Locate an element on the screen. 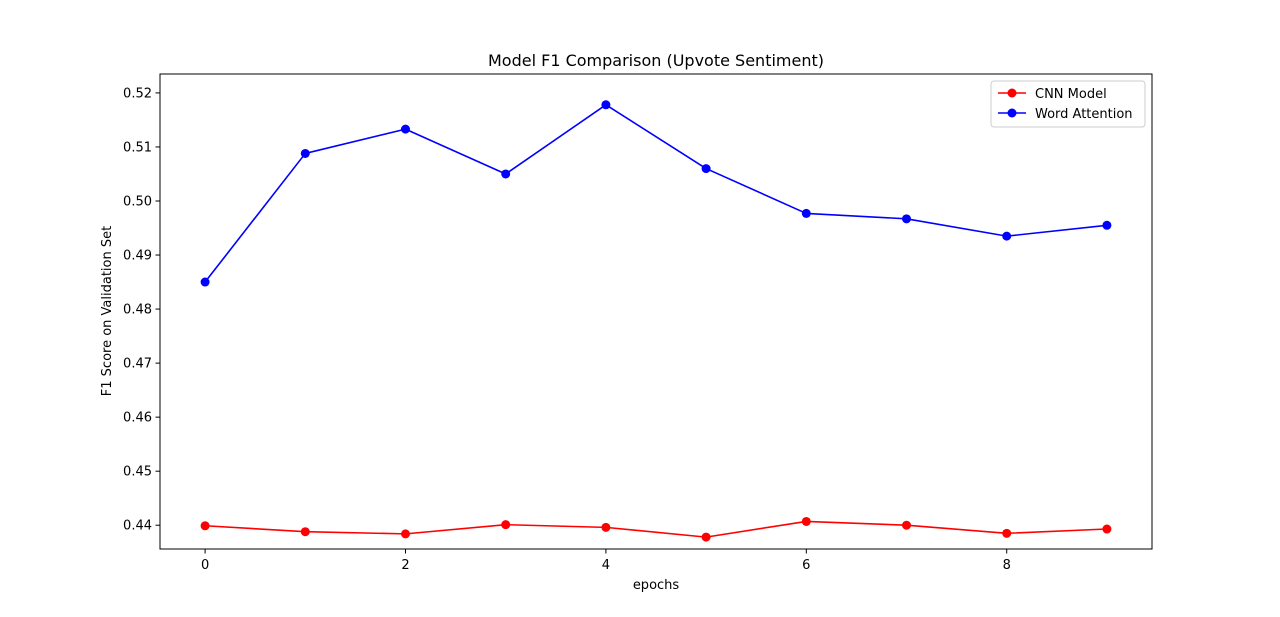 This screenshot has height=617, width=1280. y-tick-label-3: 0.47 is located at coordinates (137, 364).